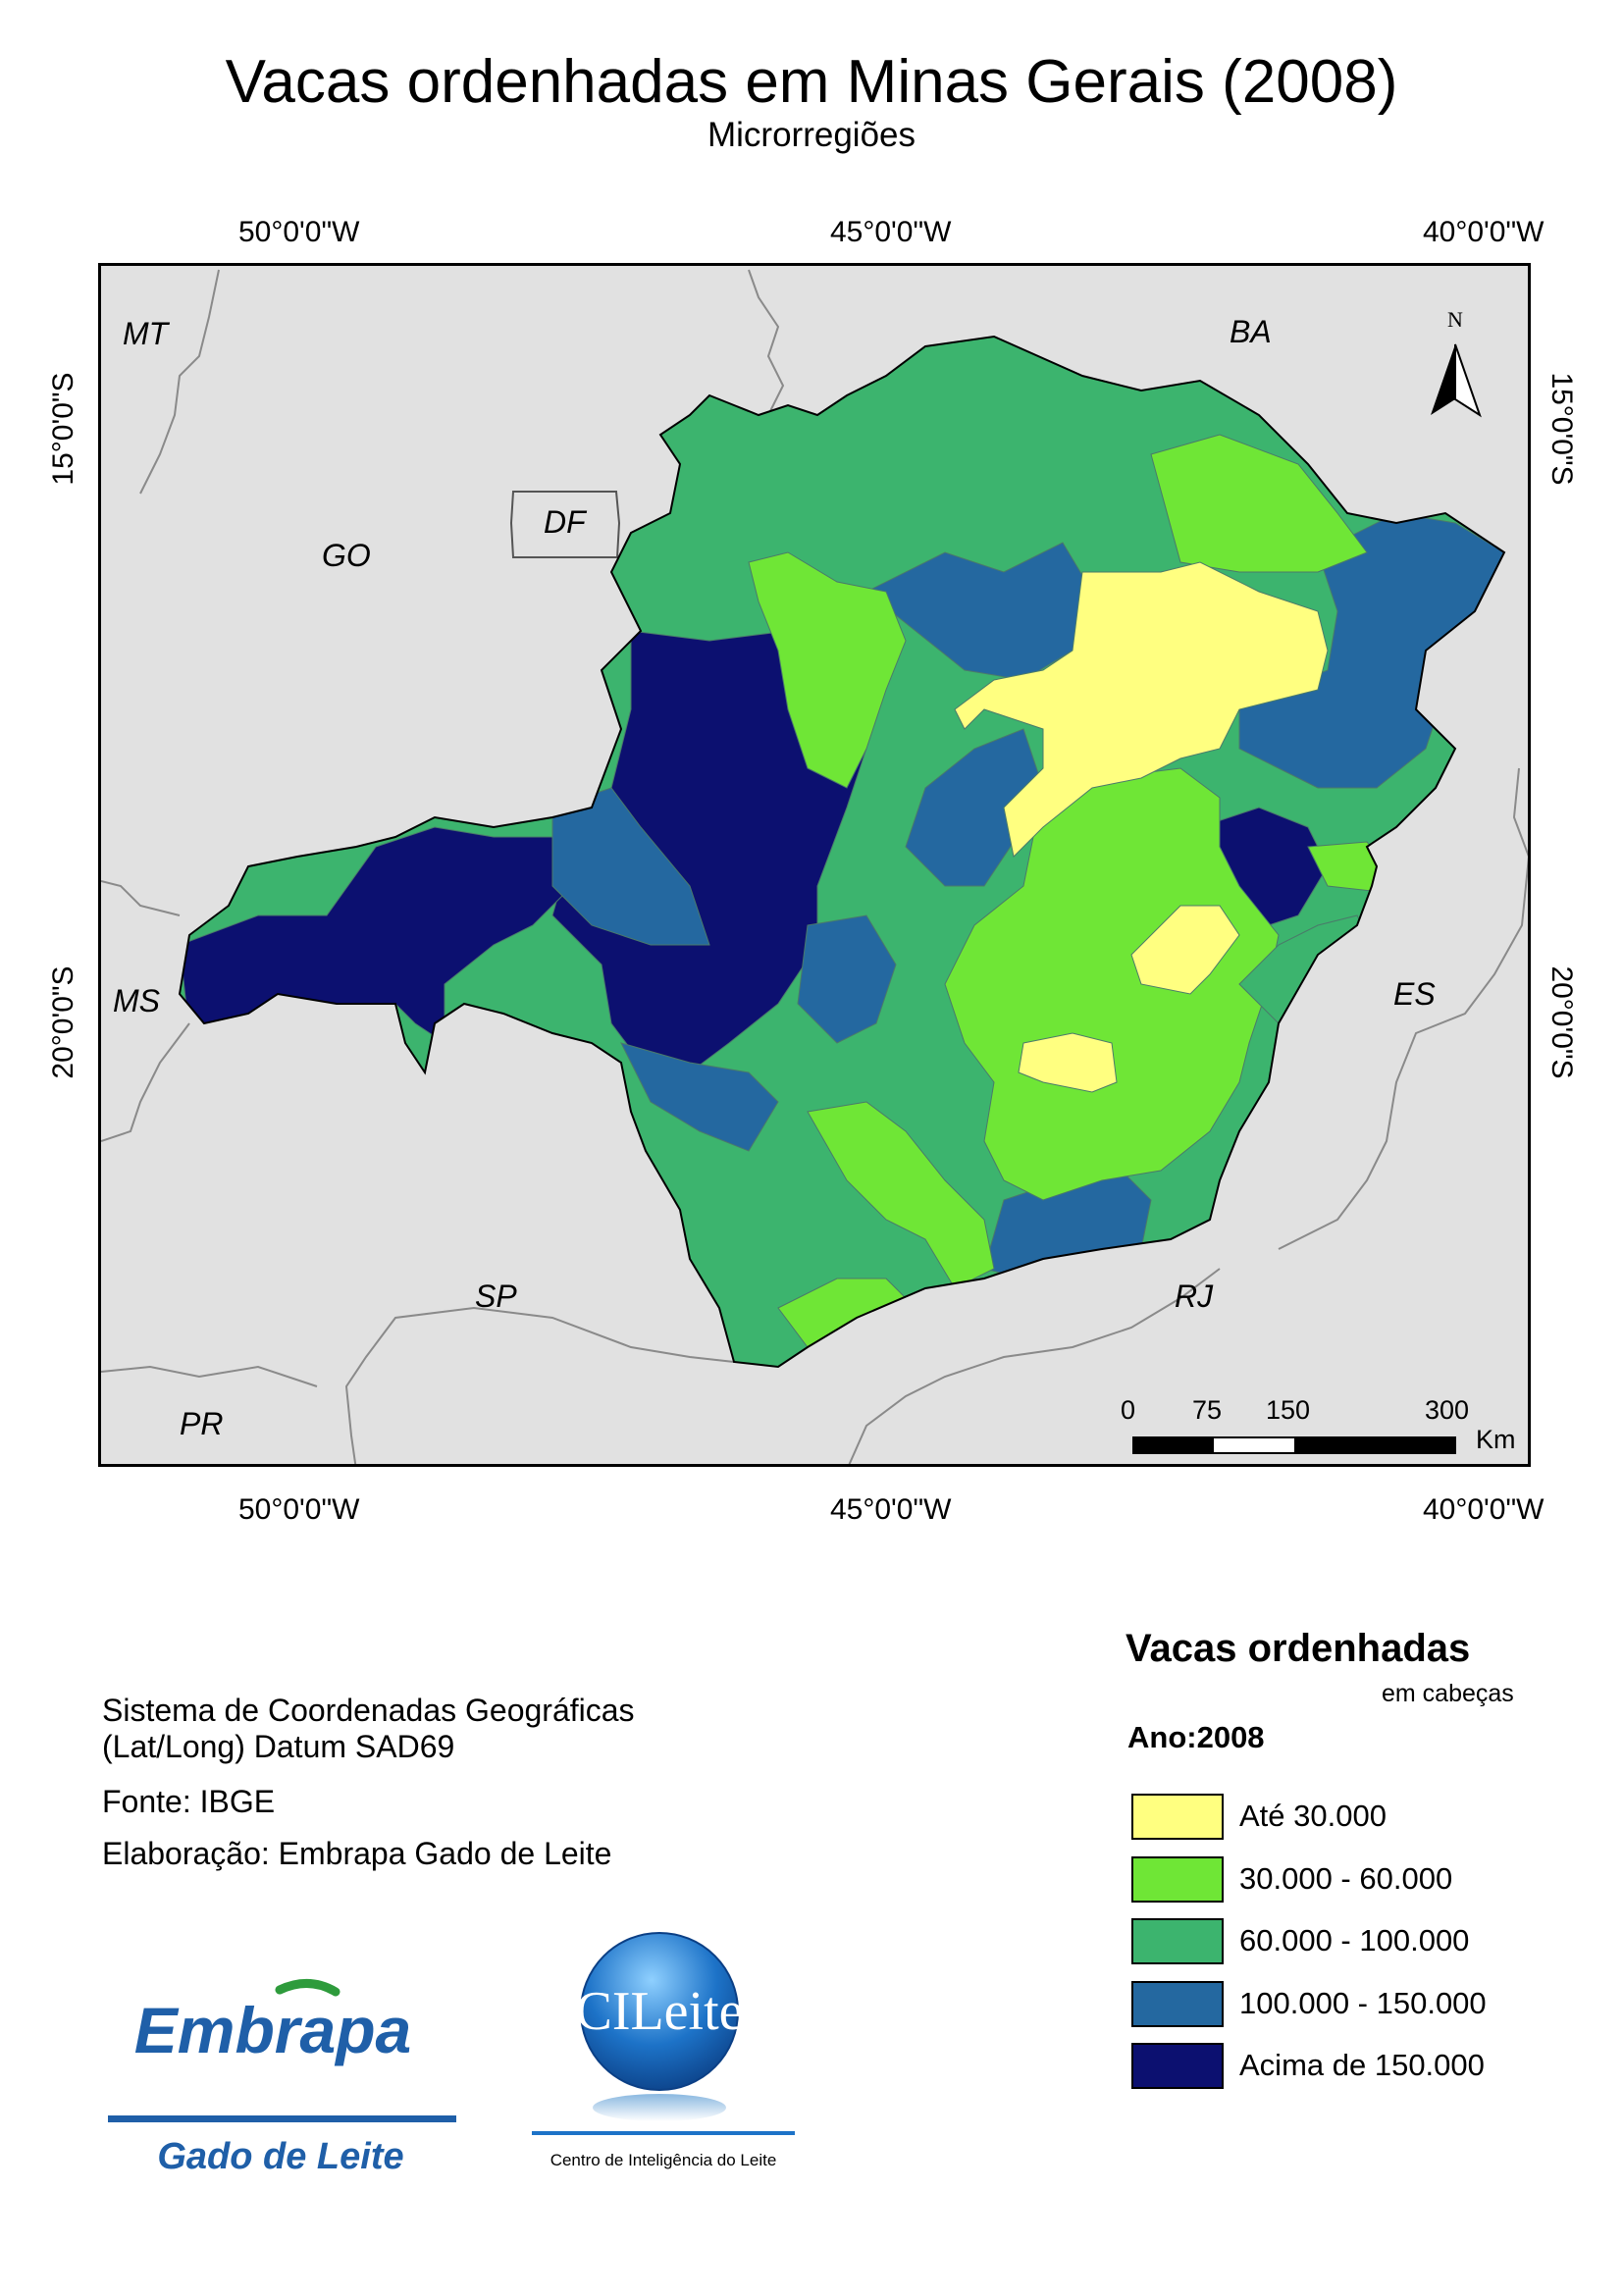 The image size is (1623, 2296). What do you see at coordinates (1363, 2003) in the screenshot?
I see `legend-label: 100.000 - 150.000` at bounding box center [1363, 2003].